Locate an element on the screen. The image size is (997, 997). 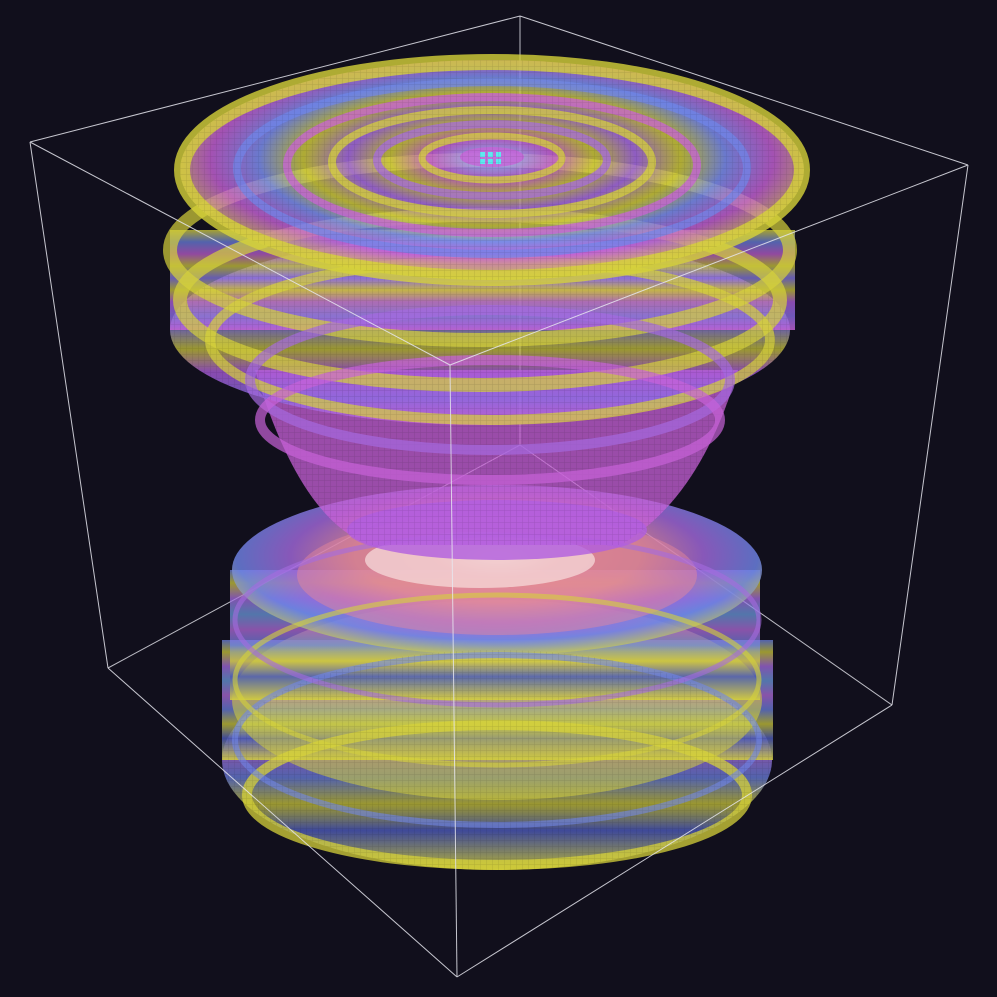
top-face is located at coordinates (492, 170).